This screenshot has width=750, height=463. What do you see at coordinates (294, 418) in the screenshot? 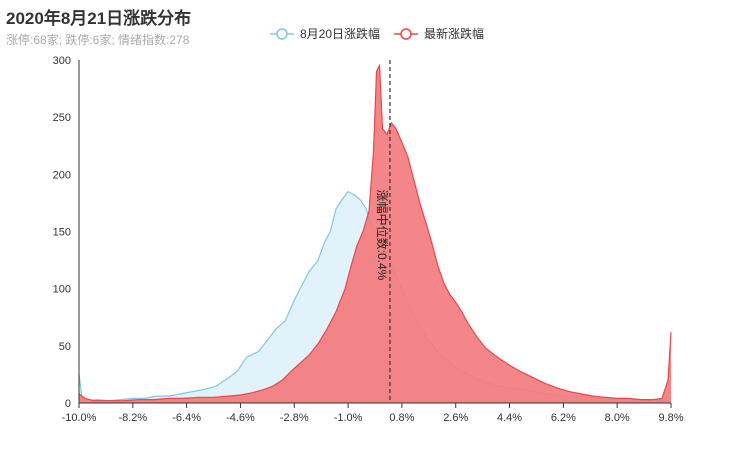
I see `x-tick-label: -2.8%` at bounding box center [294, 418].